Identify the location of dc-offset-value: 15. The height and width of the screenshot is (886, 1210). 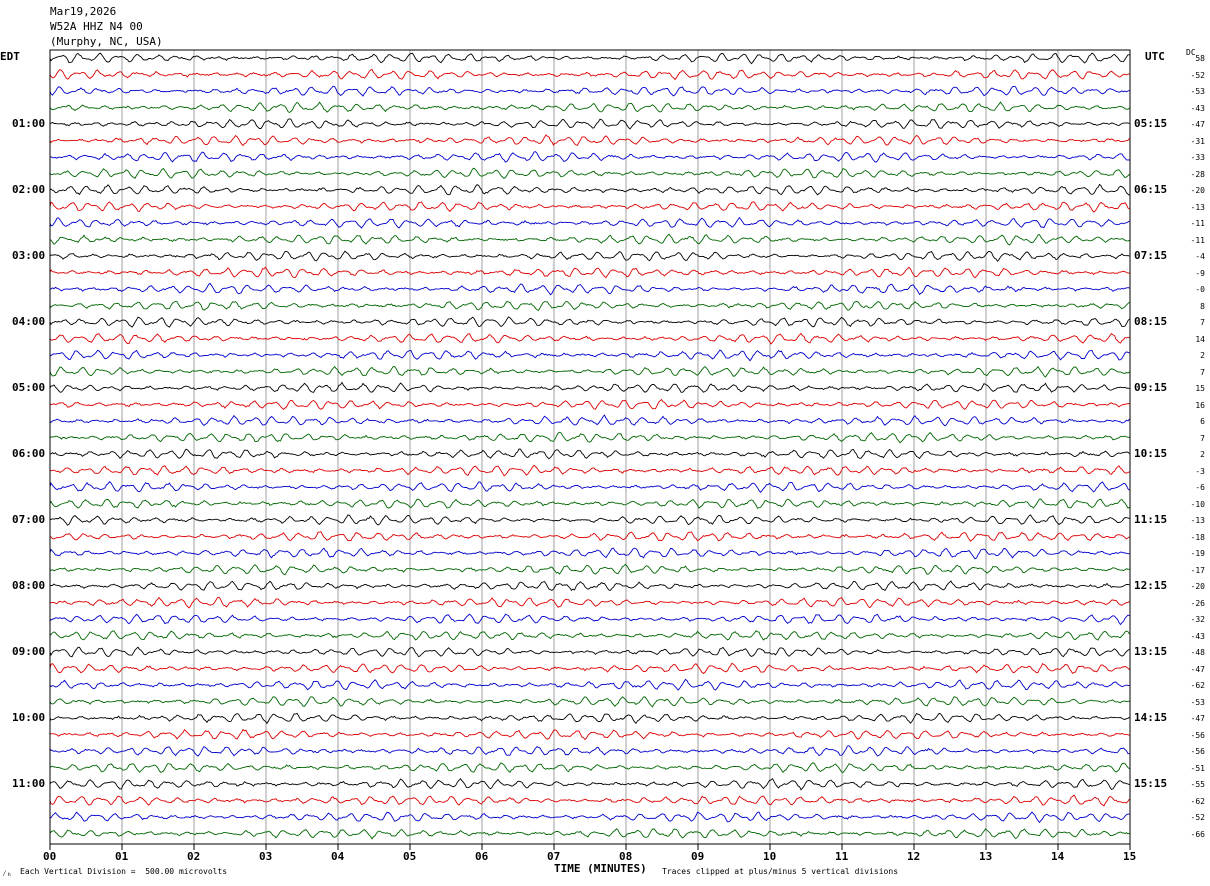
(1200, 388).